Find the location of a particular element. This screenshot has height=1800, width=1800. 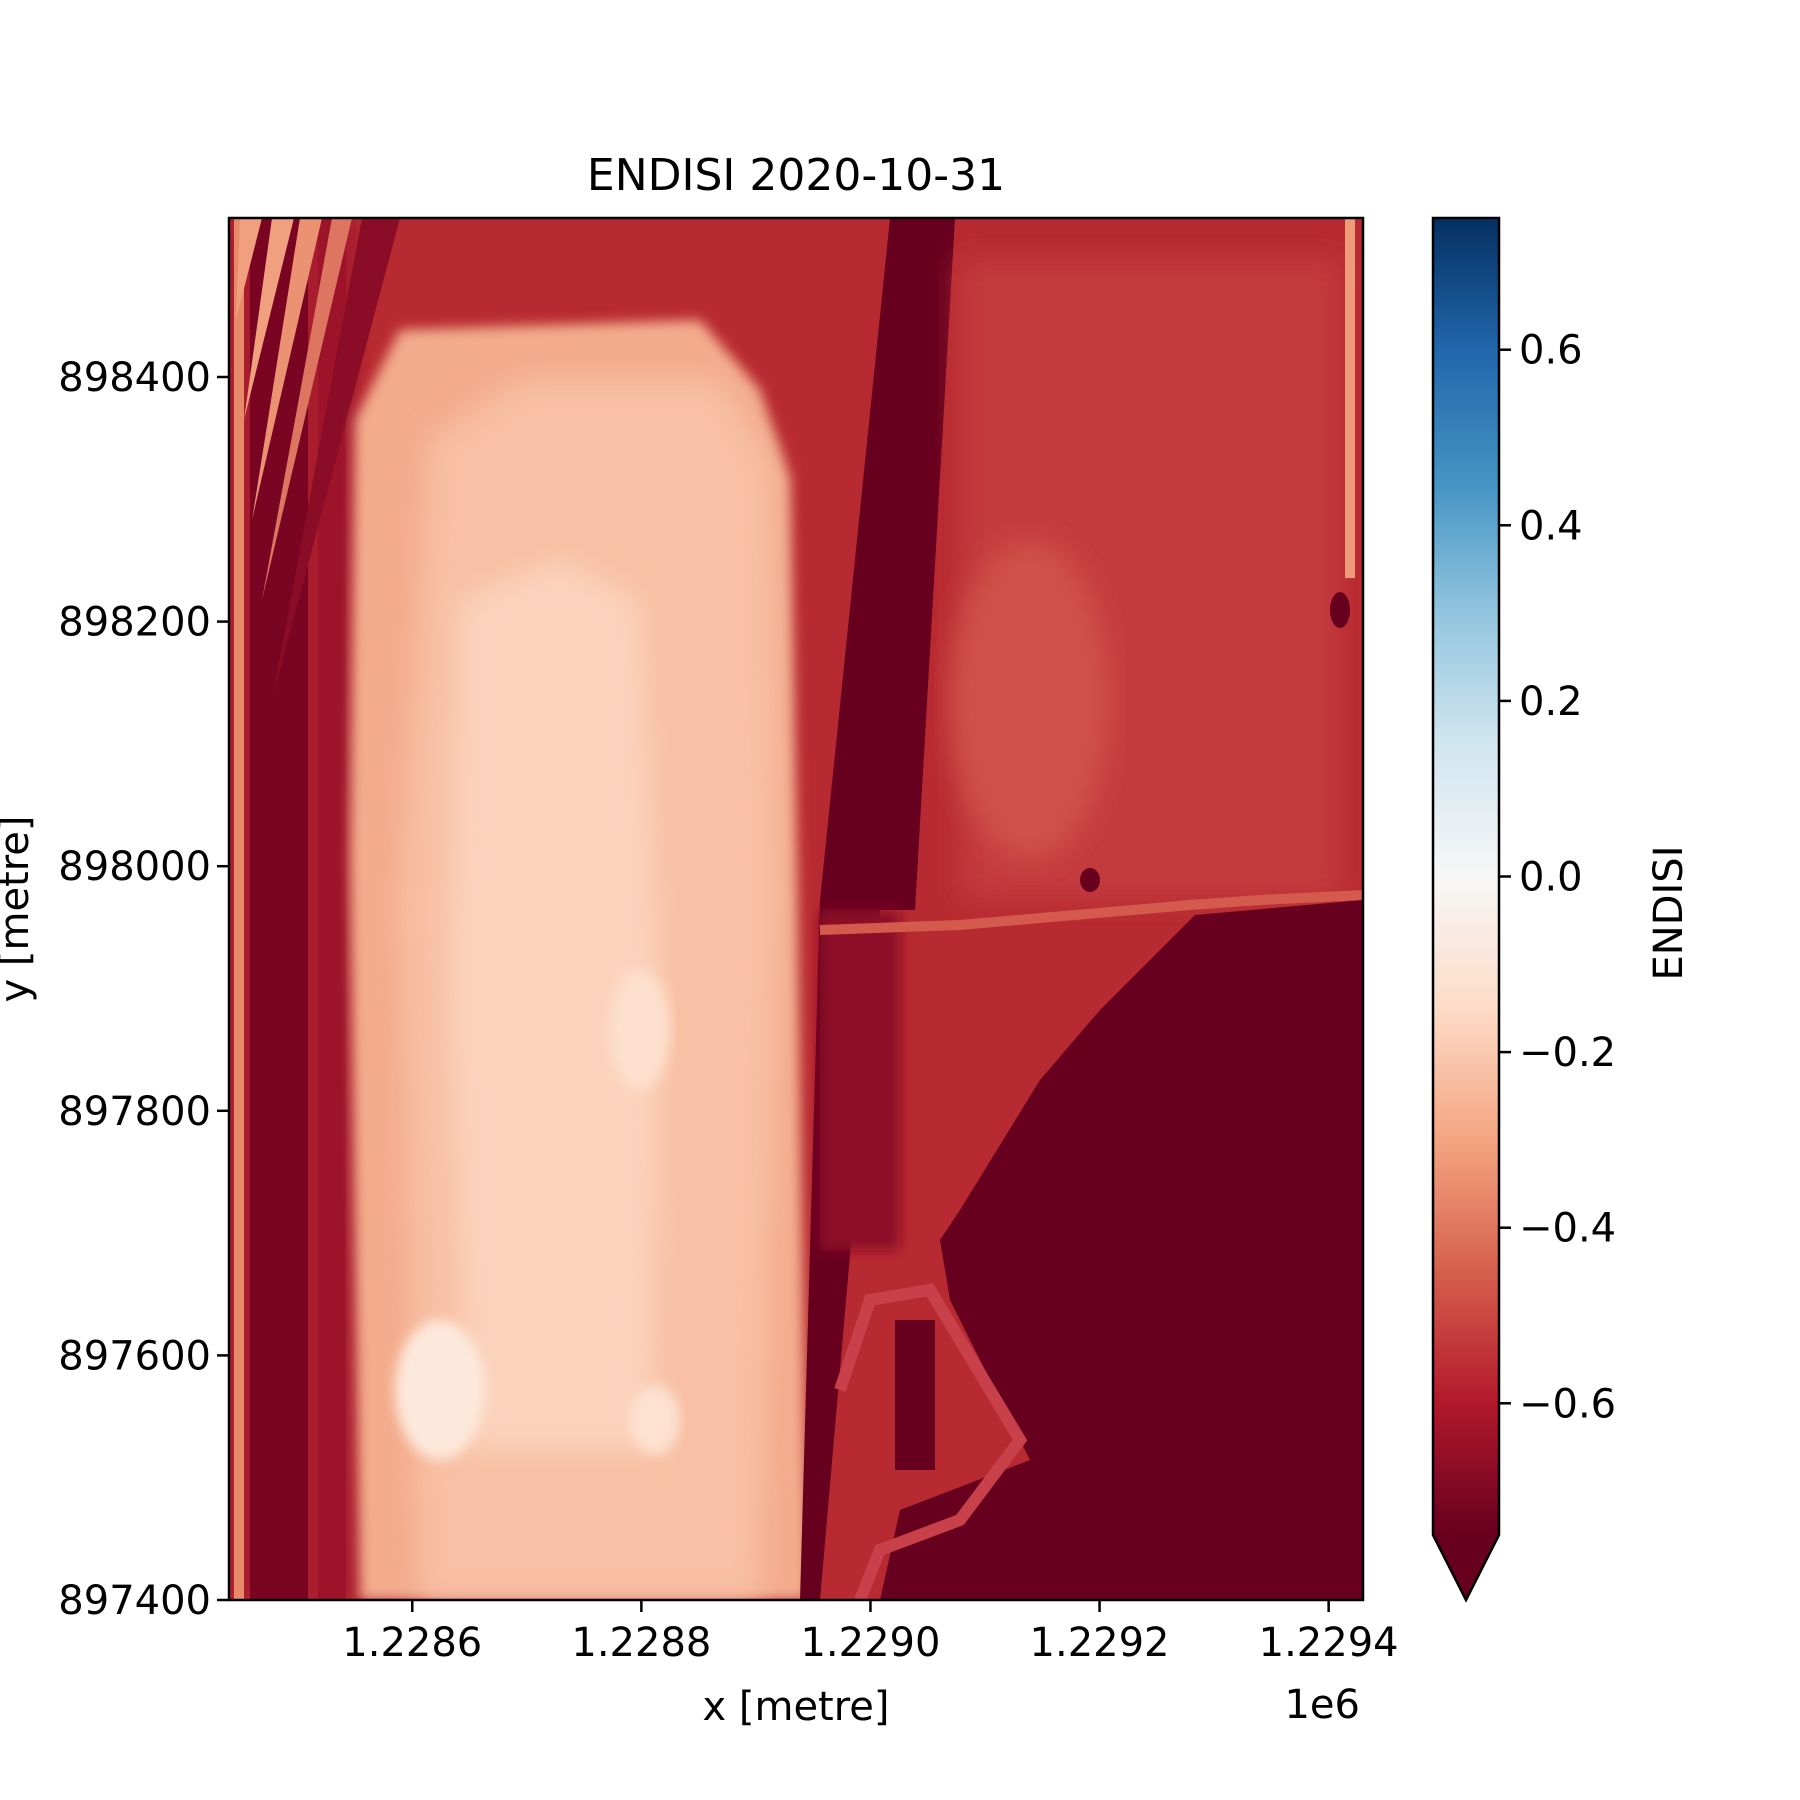

x-tick-label: 1.2290 is located at coordinates (870, 1643).